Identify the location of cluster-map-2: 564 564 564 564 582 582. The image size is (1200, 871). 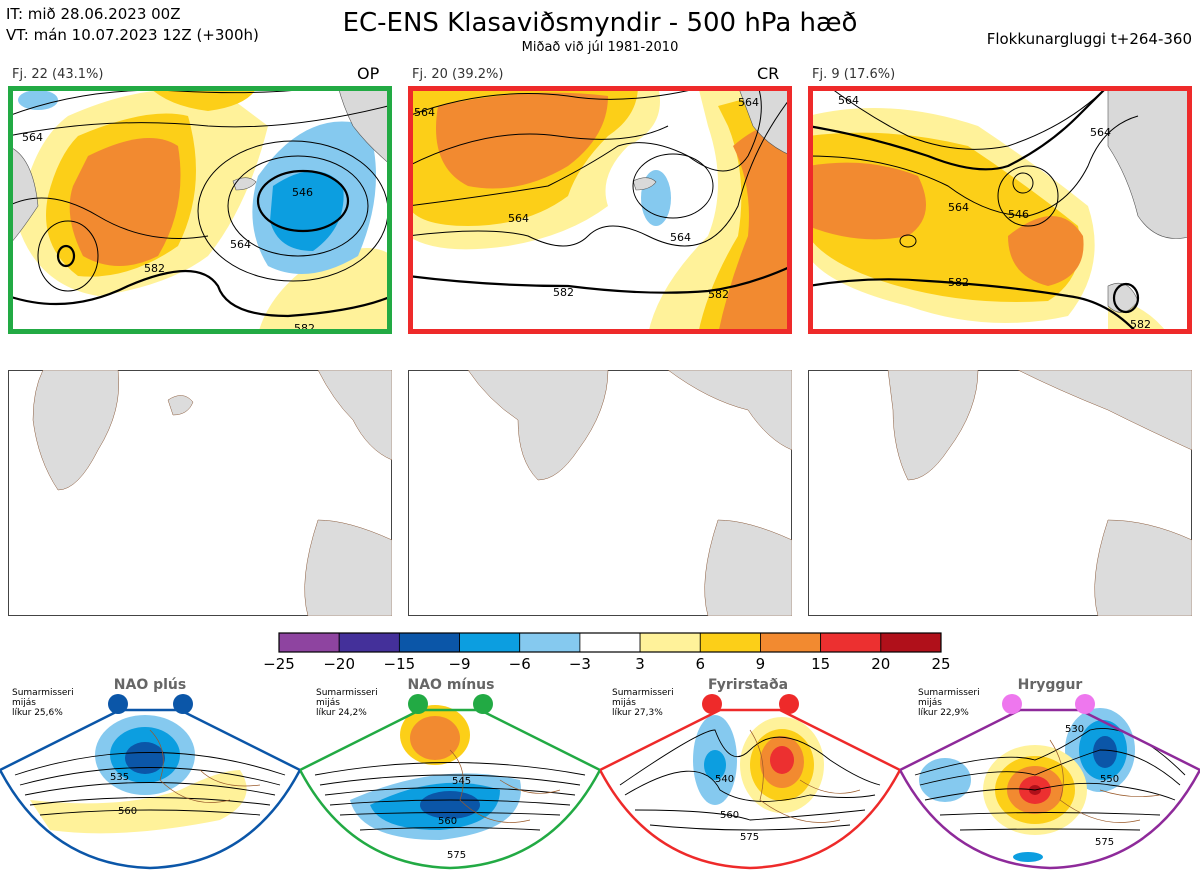
(600, 210).